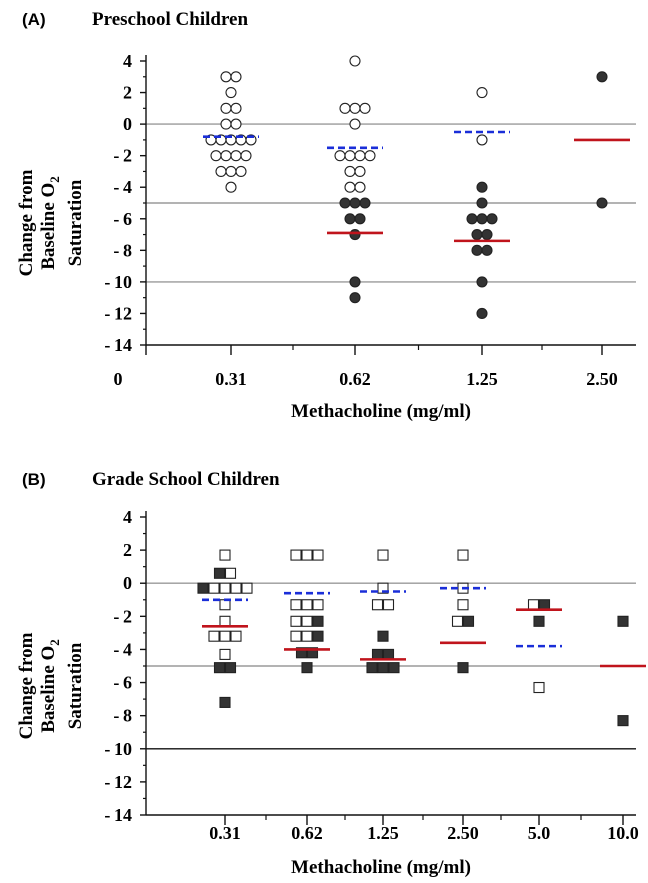 The width and height of the screenshot is (648, 883). Describe the element at coordinates (51, 685) in the screenshot. I see `y-axis-title: Change fromBaseline O2Saturation` at that location.